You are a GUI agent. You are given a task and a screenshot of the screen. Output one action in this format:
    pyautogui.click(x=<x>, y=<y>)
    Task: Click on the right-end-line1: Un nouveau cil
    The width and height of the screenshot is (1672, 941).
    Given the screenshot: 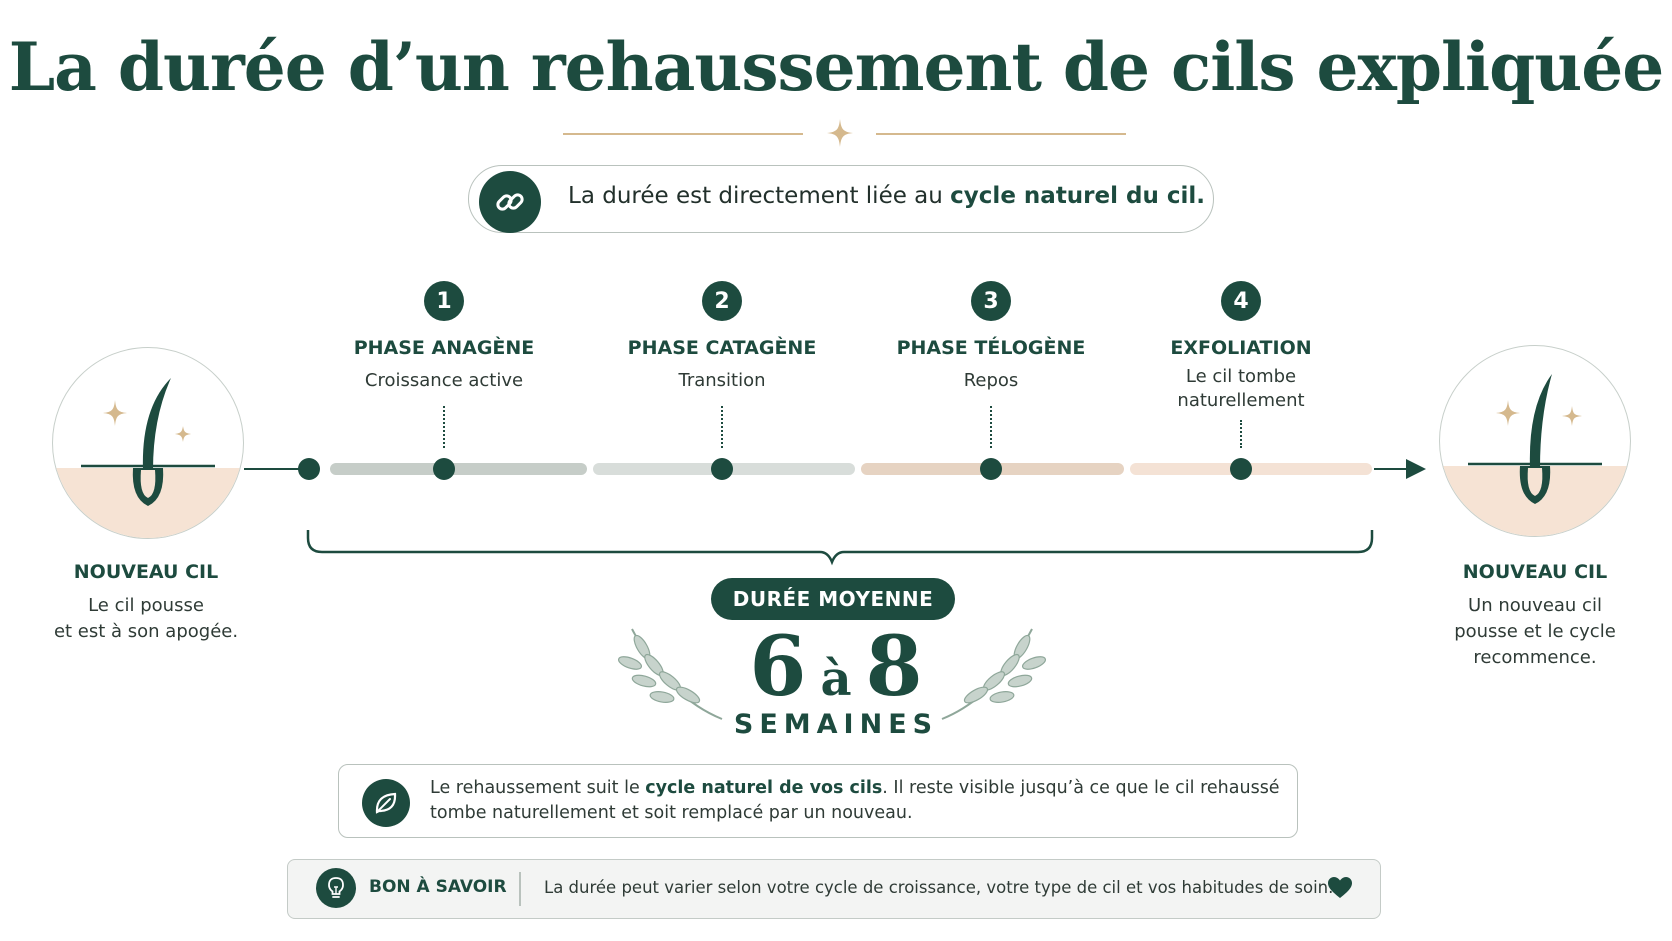 What is the action you would take?
    pyautogui.click(x=1535, y=605)
    